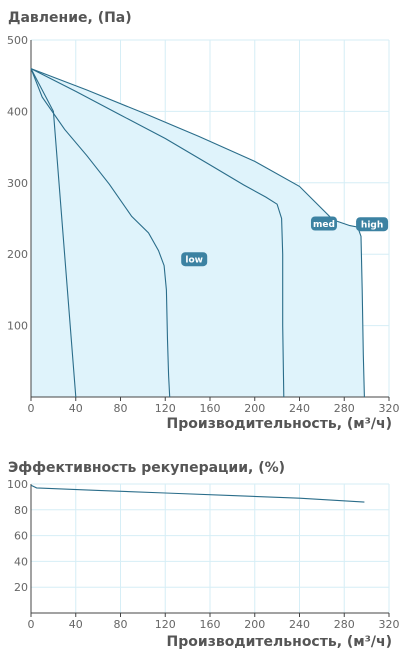 The image size is (404, 657). I want to click on y-tick-label: 60, so click(21, 536).